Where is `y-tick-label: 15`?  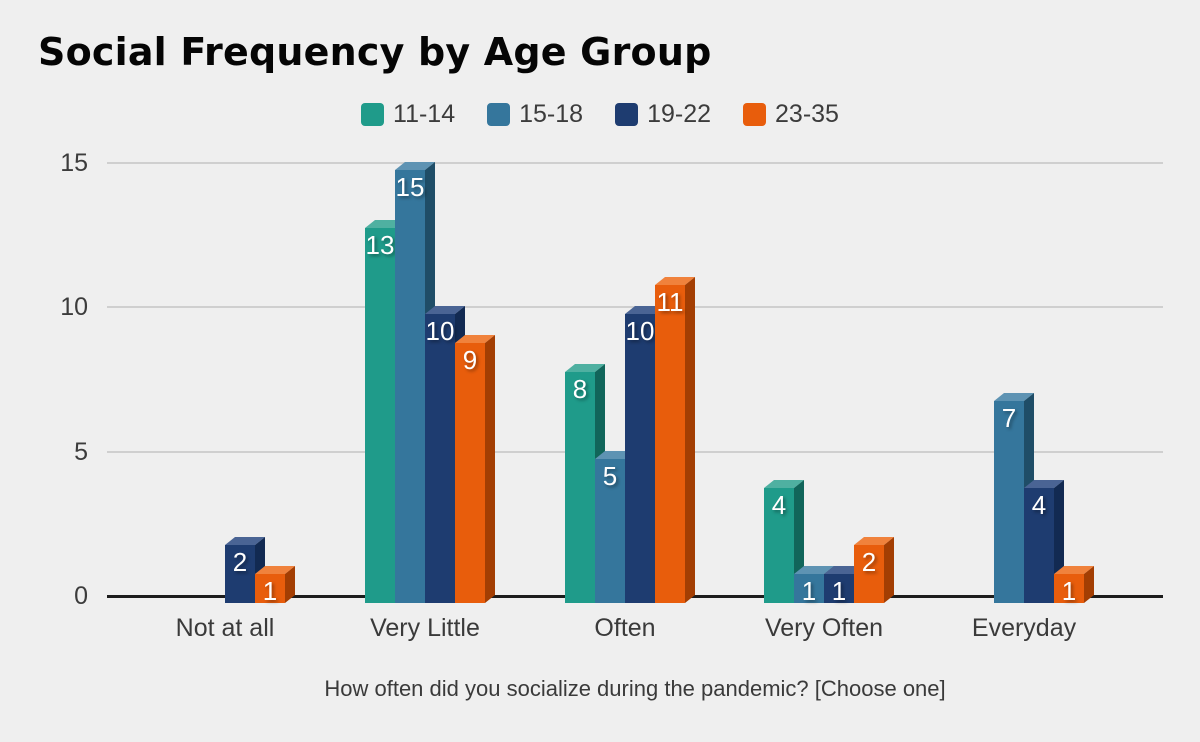 y-tick-label: 15 is located at coordinates (74, 163).